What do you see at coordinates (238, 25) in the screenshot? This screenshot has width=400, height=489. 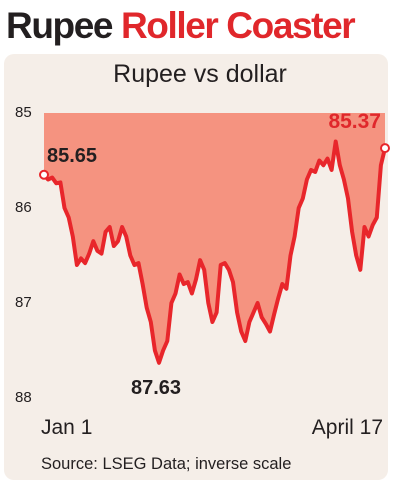 I see `headline-part-2: Roller Coaster` at bounding box center [238, 25].